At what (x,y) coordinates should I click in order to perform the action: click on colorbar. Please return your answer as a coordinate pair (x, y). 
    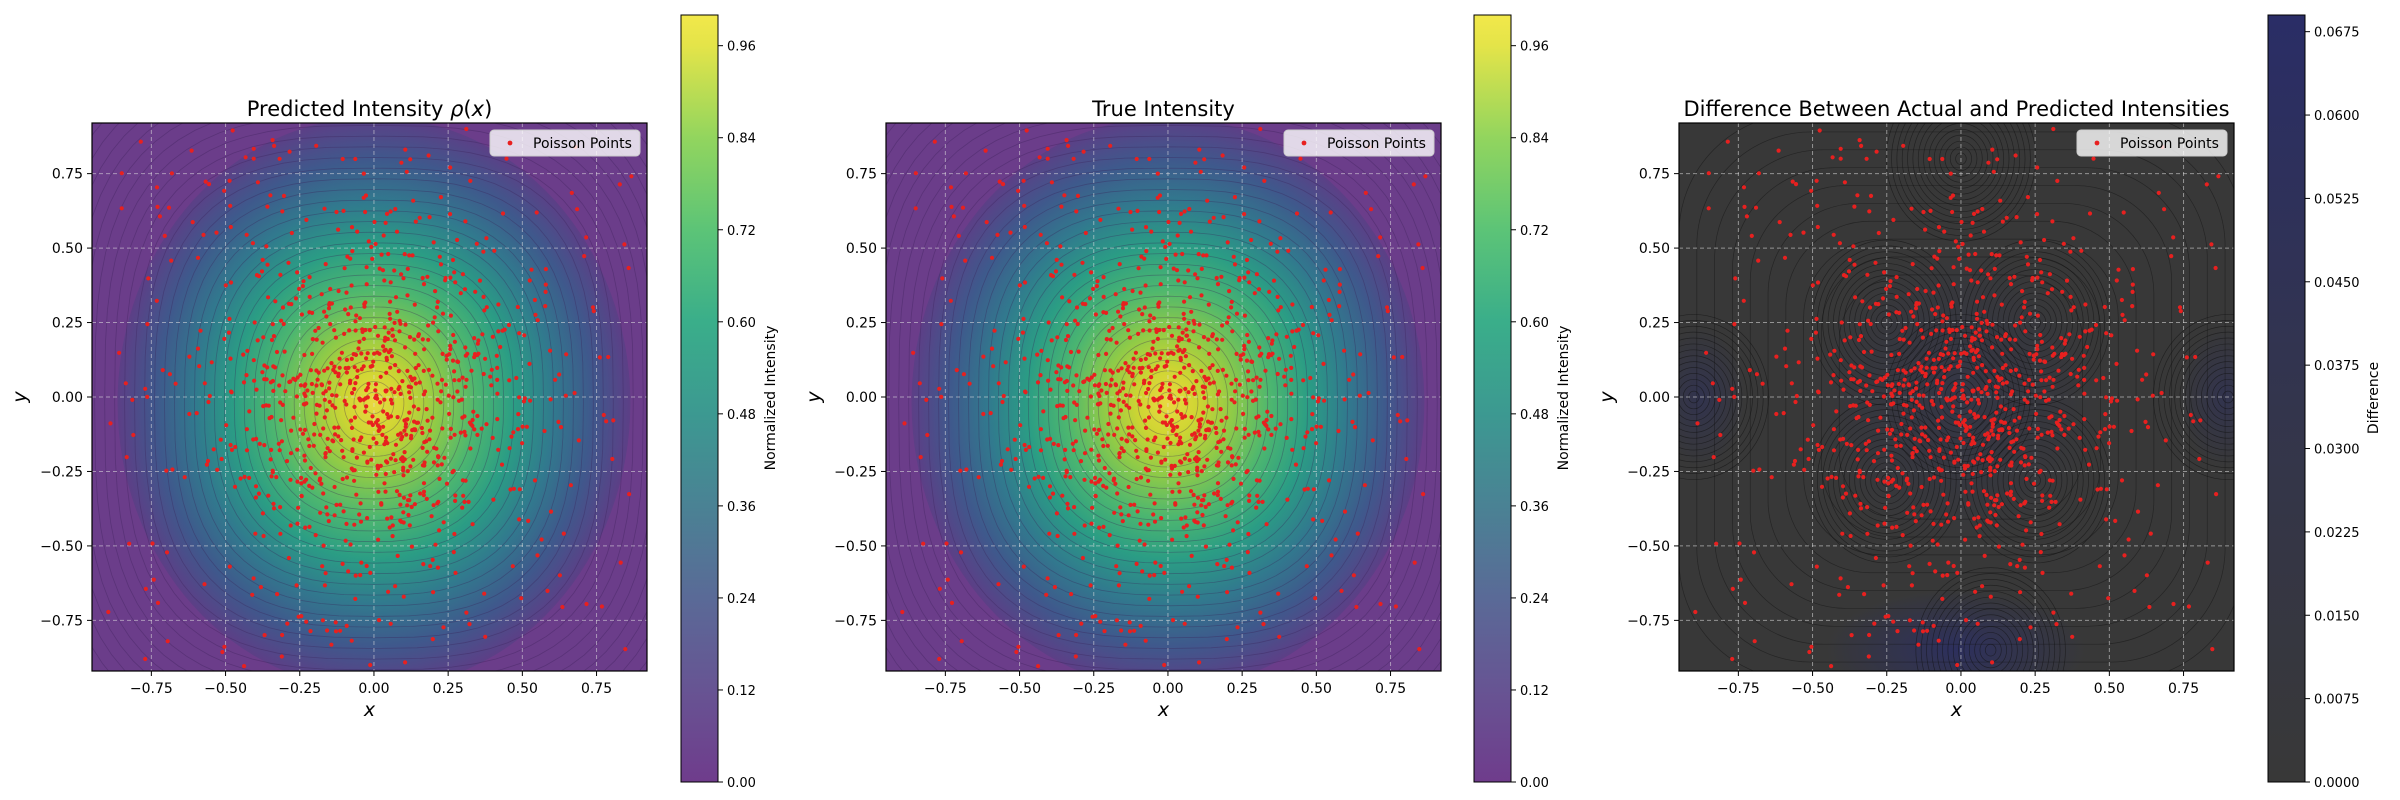
    Looking at the image, I should click on (2286, 398).